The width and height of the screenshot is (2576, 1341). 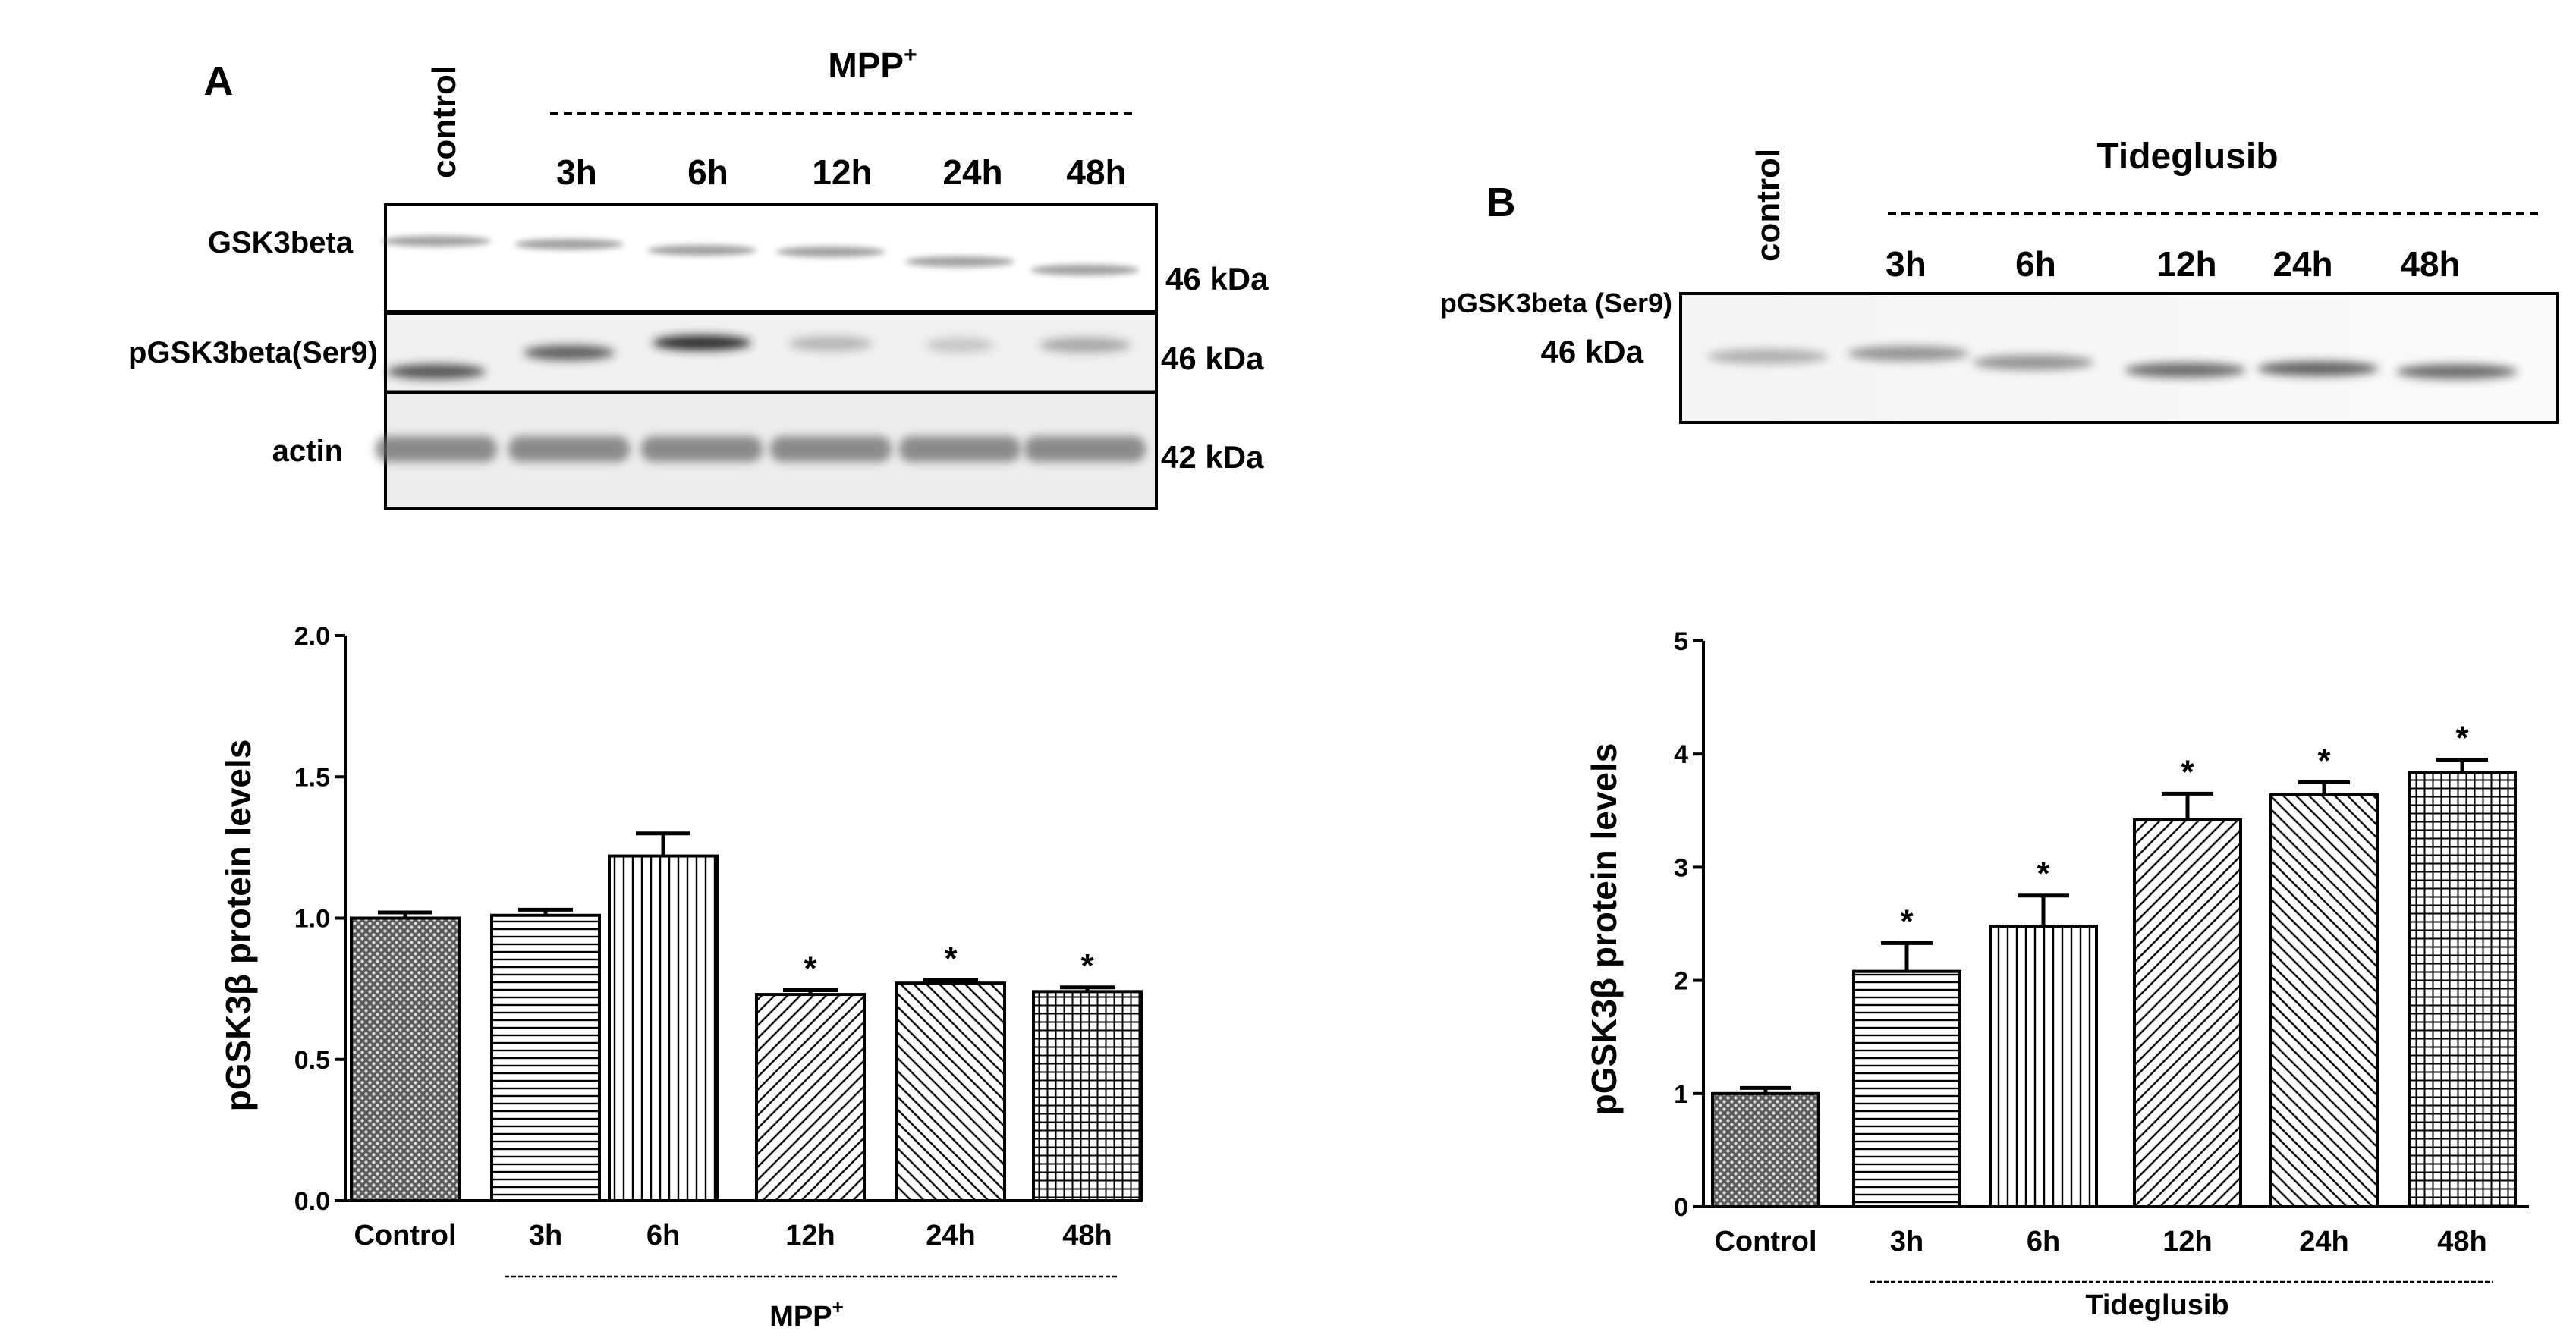 What do you see at coordinates (312, 777) in the screenshot?
I see `y-tick-label: 1.5` at bounding box center [312, 777].